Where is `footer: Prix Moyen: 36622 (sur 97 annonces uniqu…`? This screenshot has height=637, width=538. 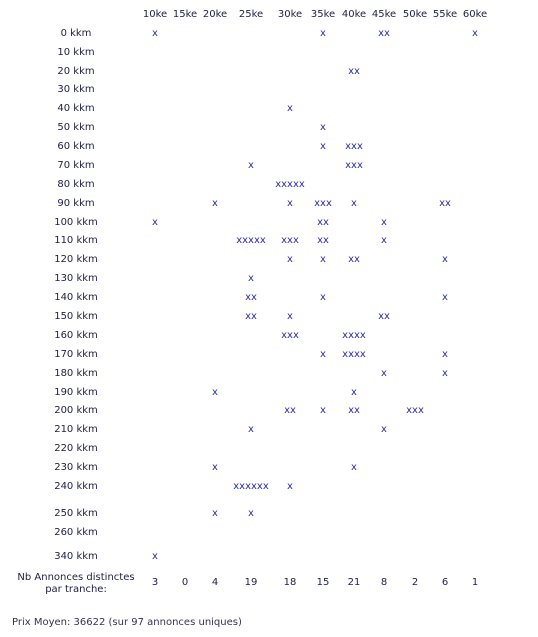
footer: Prix Moyen: 36622 (sur 97 annonces uniqu… is located at coordinates (127, 622).